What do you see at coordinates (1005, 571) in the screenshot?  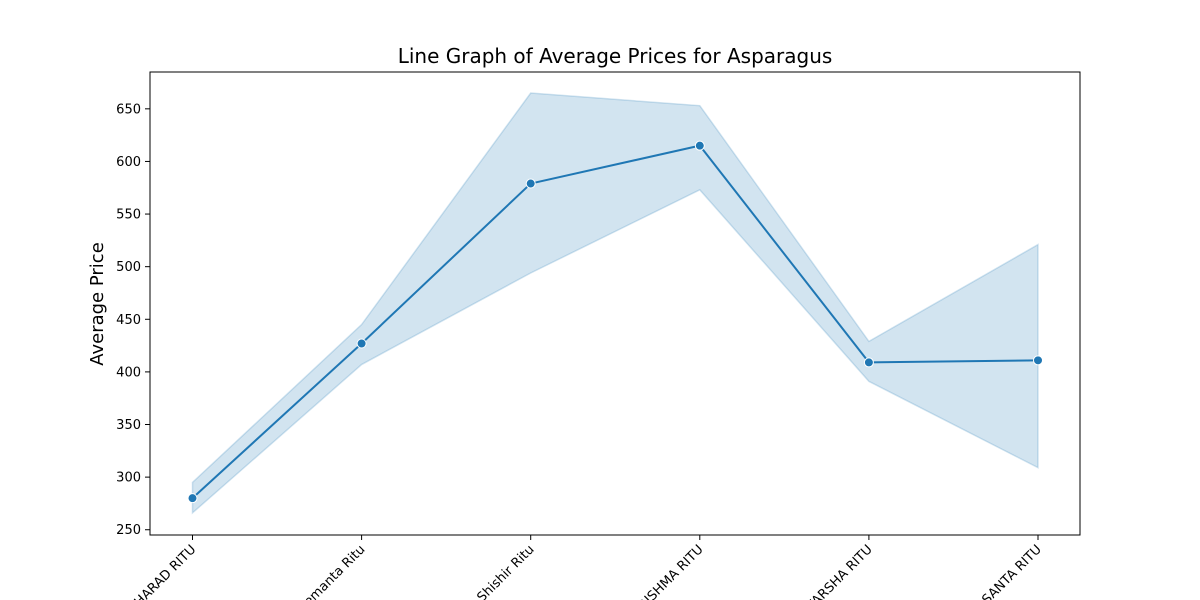 I see `x-tick-label: VASANTA RITU` at bounding box center [1005, 571].